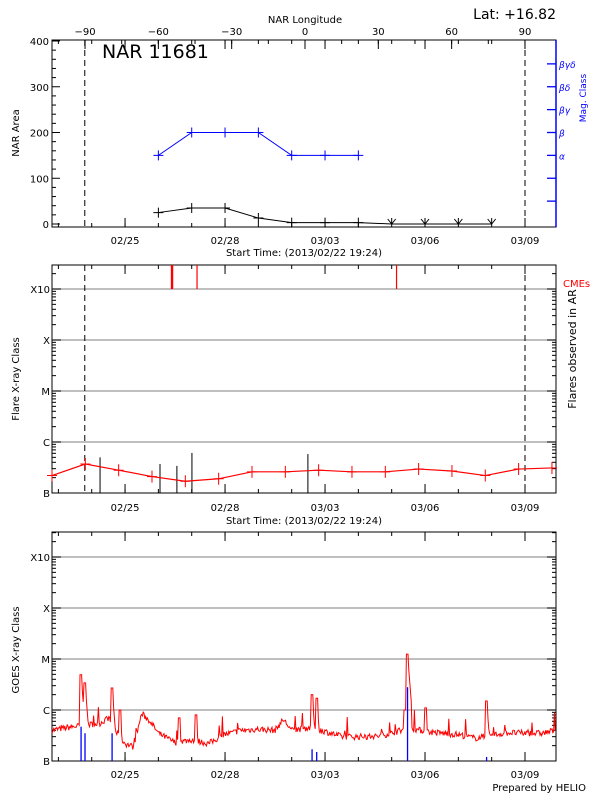 The image size is (600, 800). What do you see at coordinates (572, 349) in the screenshot?
I see `flares-observed-label: Flares observed in AR` at bounding box center [572, 349].